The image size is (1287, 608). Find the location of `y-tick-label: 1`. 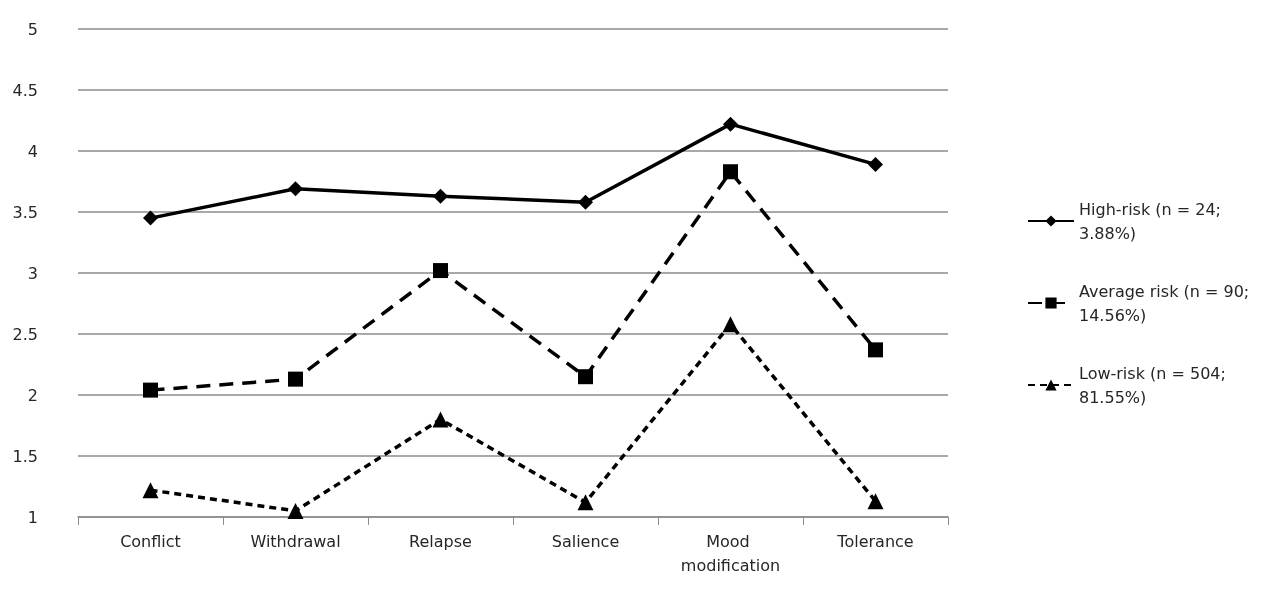

y-tick-label: 1 is located at coordinates (32, 517).